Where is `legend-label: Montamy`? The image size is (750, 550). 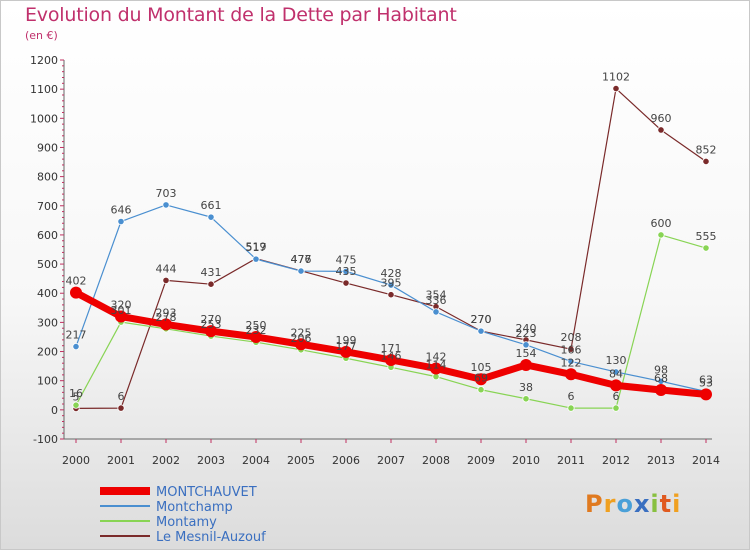 legend-label: Montamy is located at coordinates (186, 522).